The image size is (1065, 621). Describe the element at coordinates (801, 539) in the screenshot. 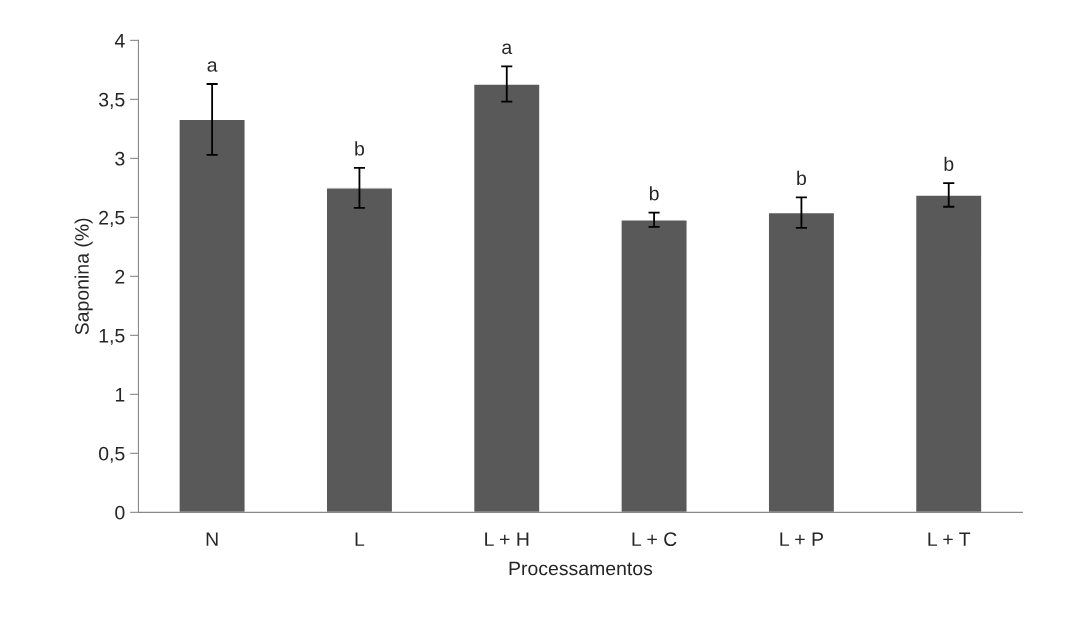

I see `x-tick-label: L + P` at that location.